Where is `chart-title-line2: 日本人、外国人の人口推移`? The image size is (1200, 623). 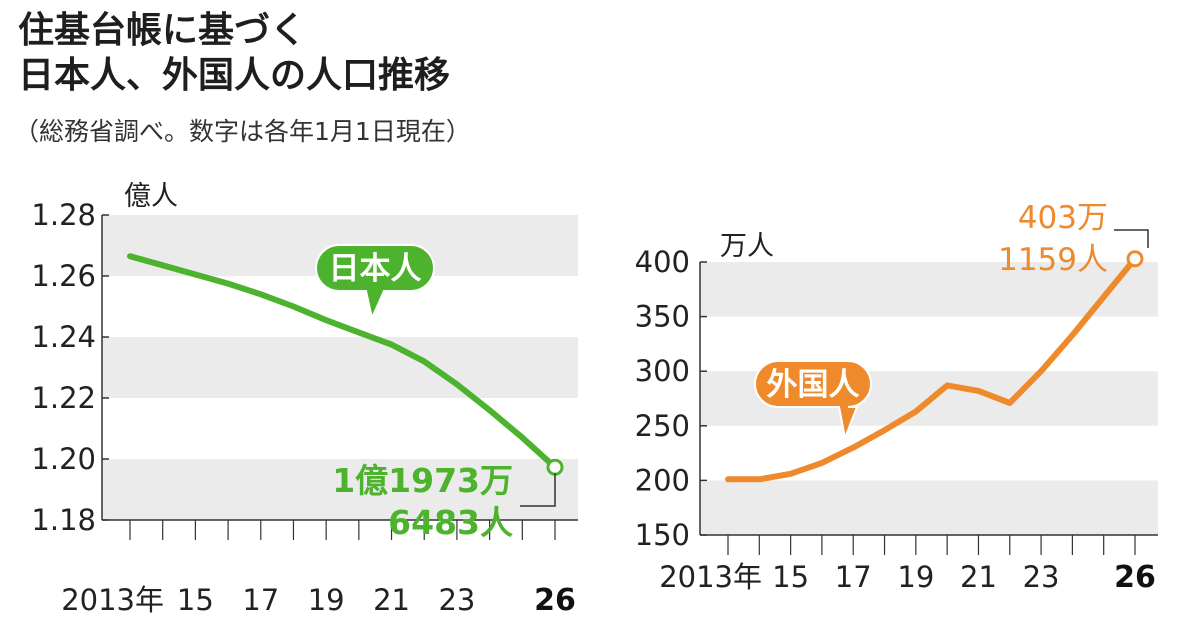
chart-title-line2: 日本人、外国人の人口推移 is located at coordinates (234, 75).